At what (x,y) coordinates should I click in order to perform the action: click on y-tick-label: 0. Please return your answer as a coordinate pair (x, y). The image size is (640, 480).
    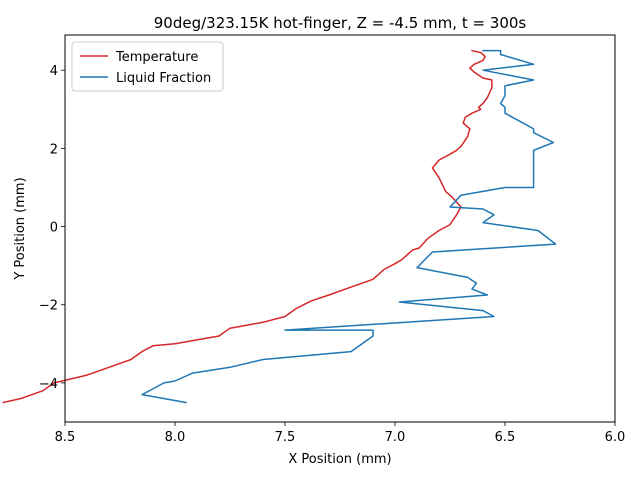
    Looking at the image, I should click on (54, 228).